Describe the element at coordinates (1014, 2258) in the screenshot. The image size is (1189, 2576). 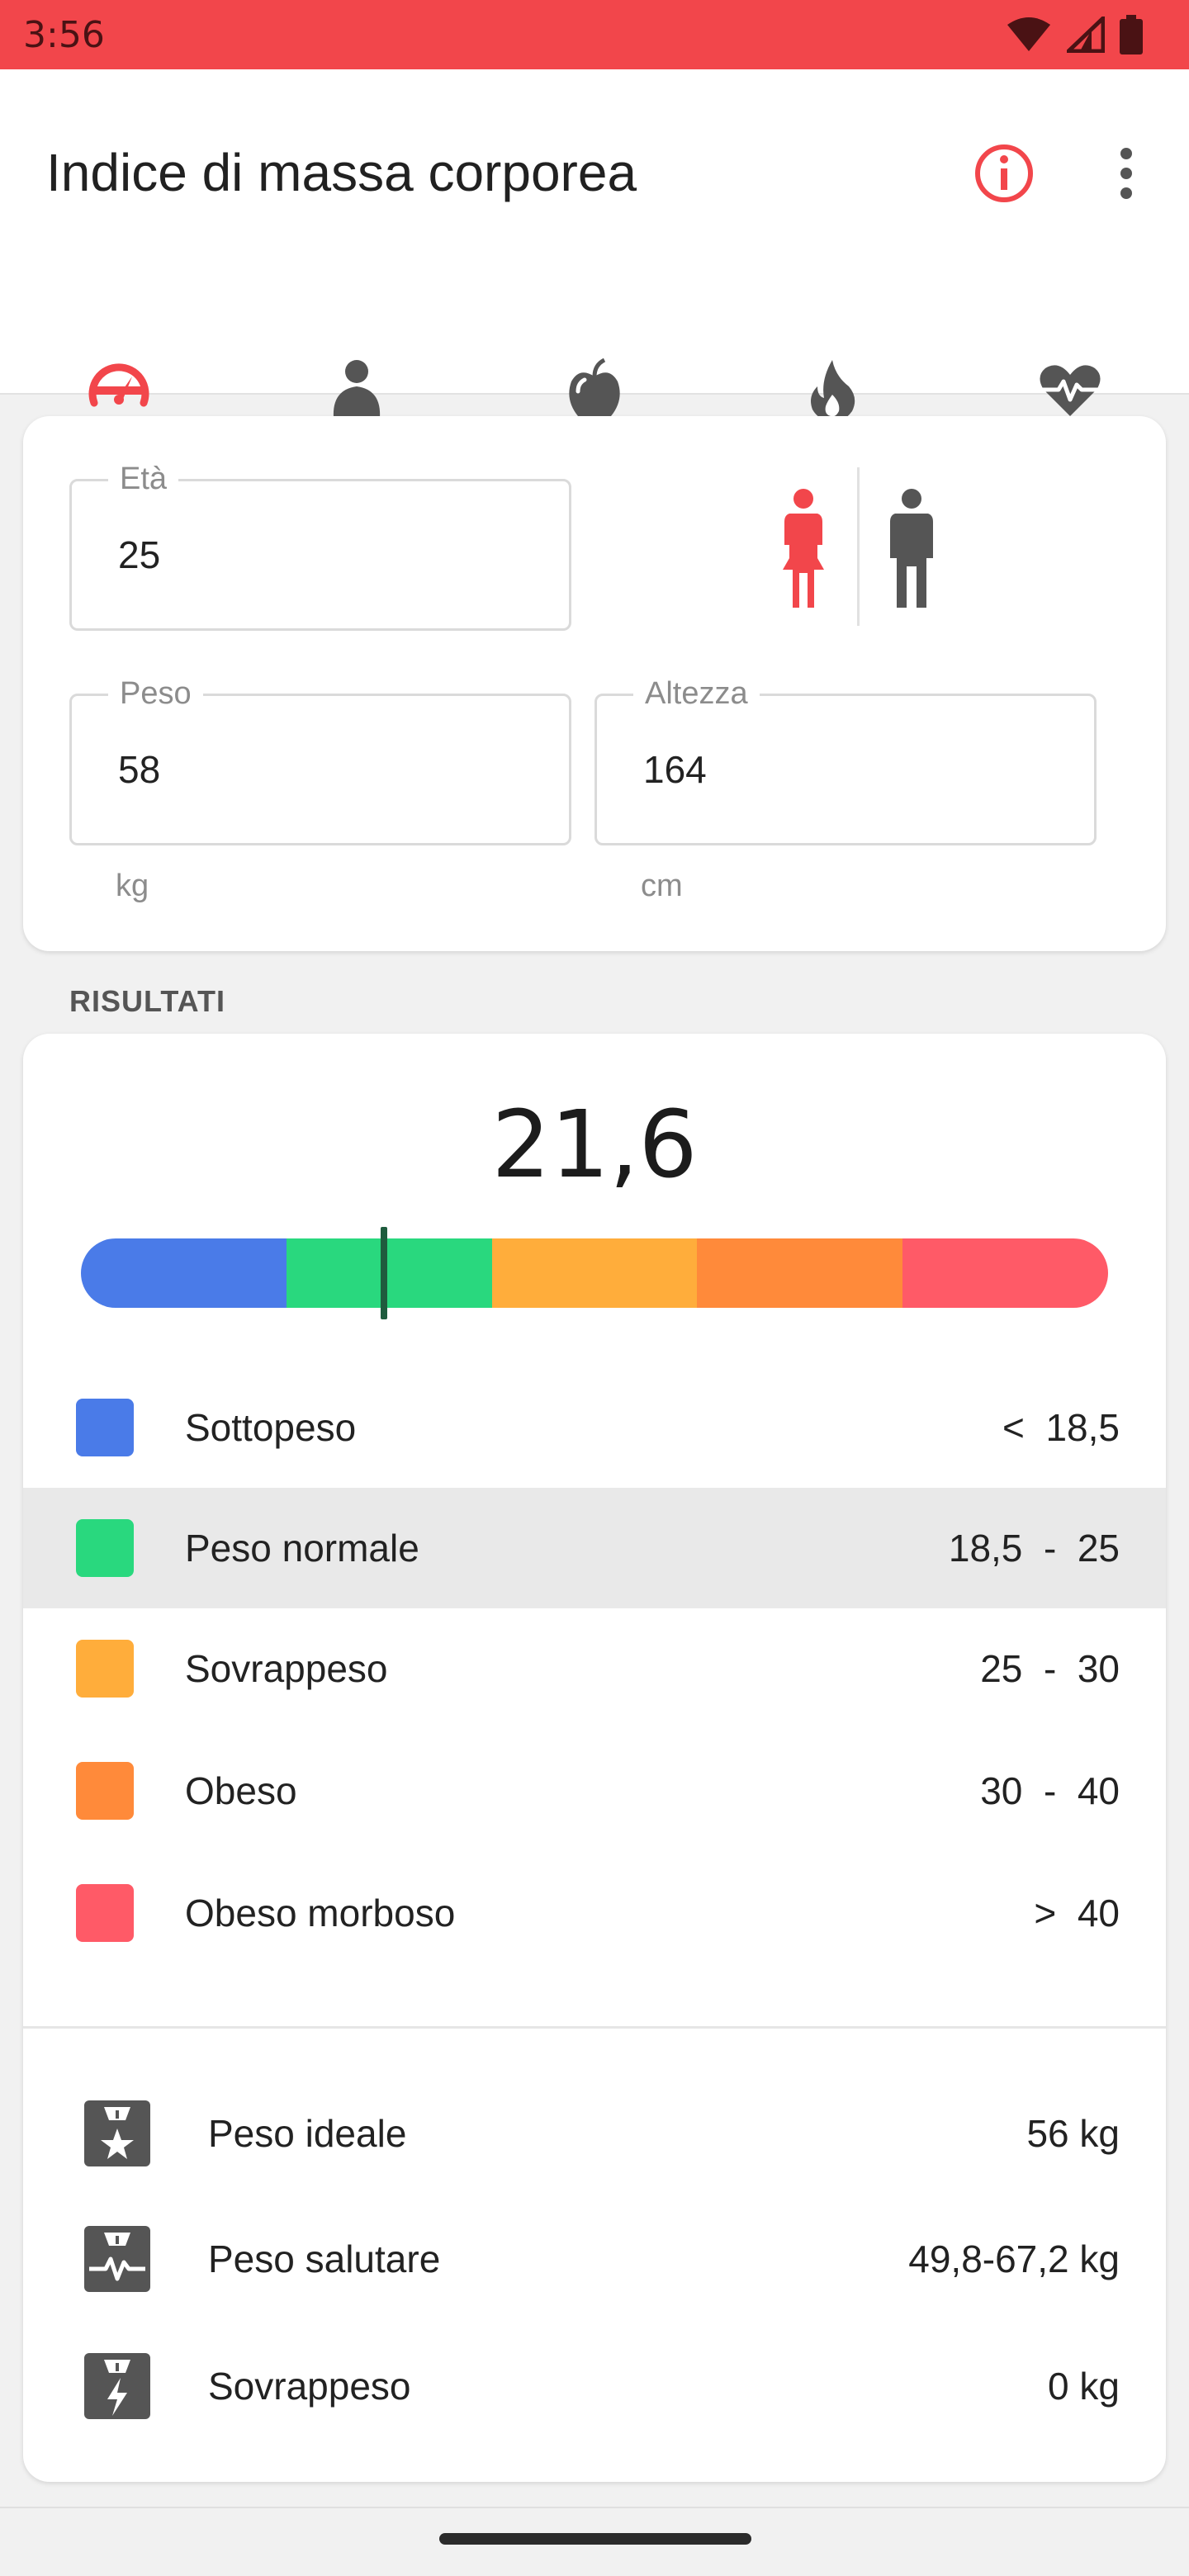
I see `healthy-weight-value: 49,8-67,2 kg` at that location.